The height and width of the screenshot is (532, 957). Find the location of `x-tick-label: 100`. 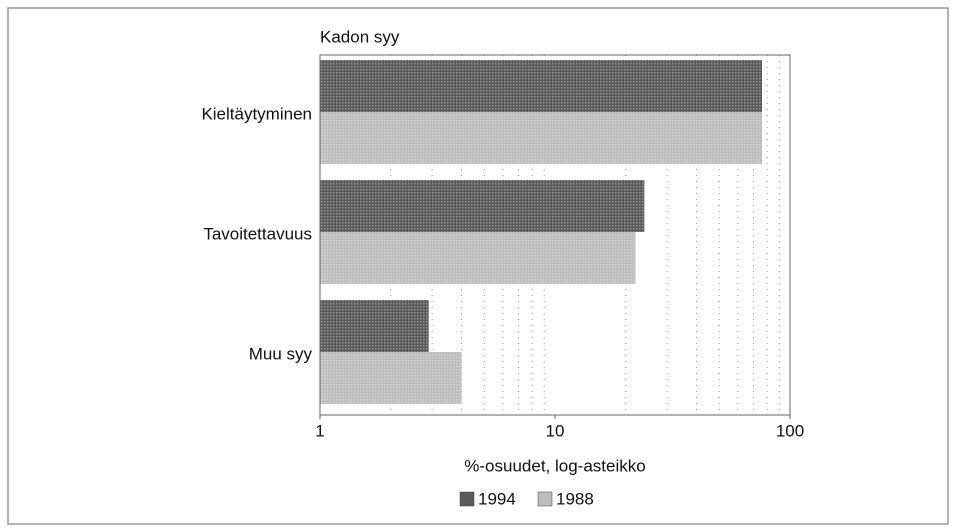

x-tick-label: 100 is located at coordinates (790, 430).